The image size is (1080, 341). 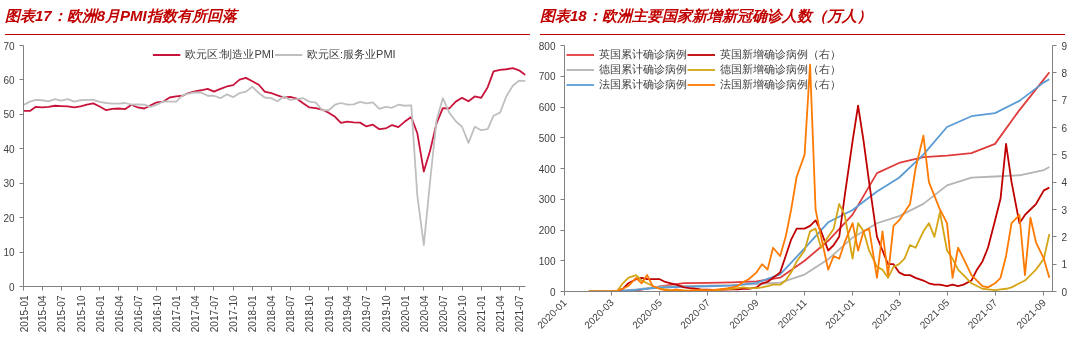 What do you see at coordinates (1064, 46) in the screenshot?
I see `y2-tick-label: 9` at bounding box center [1064, 46].